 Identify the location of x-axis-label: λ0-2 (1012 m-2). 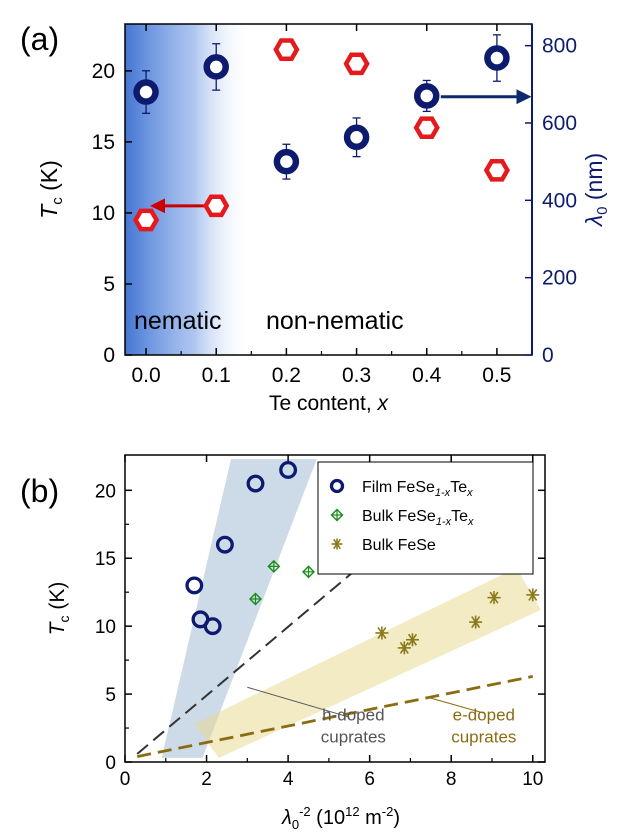
(340, 818).